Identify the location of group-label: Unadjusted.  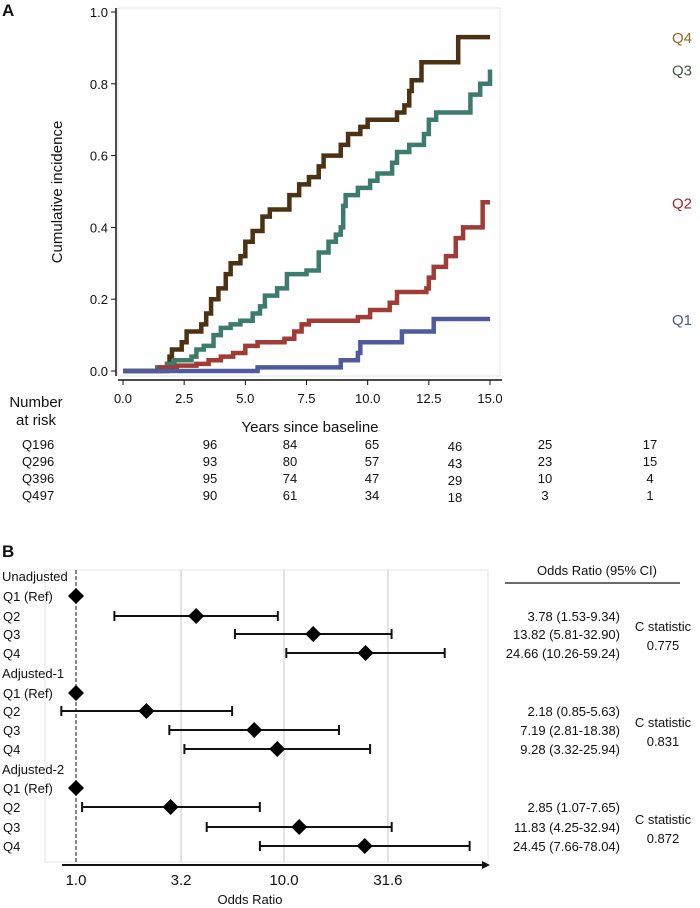
(35, 576).